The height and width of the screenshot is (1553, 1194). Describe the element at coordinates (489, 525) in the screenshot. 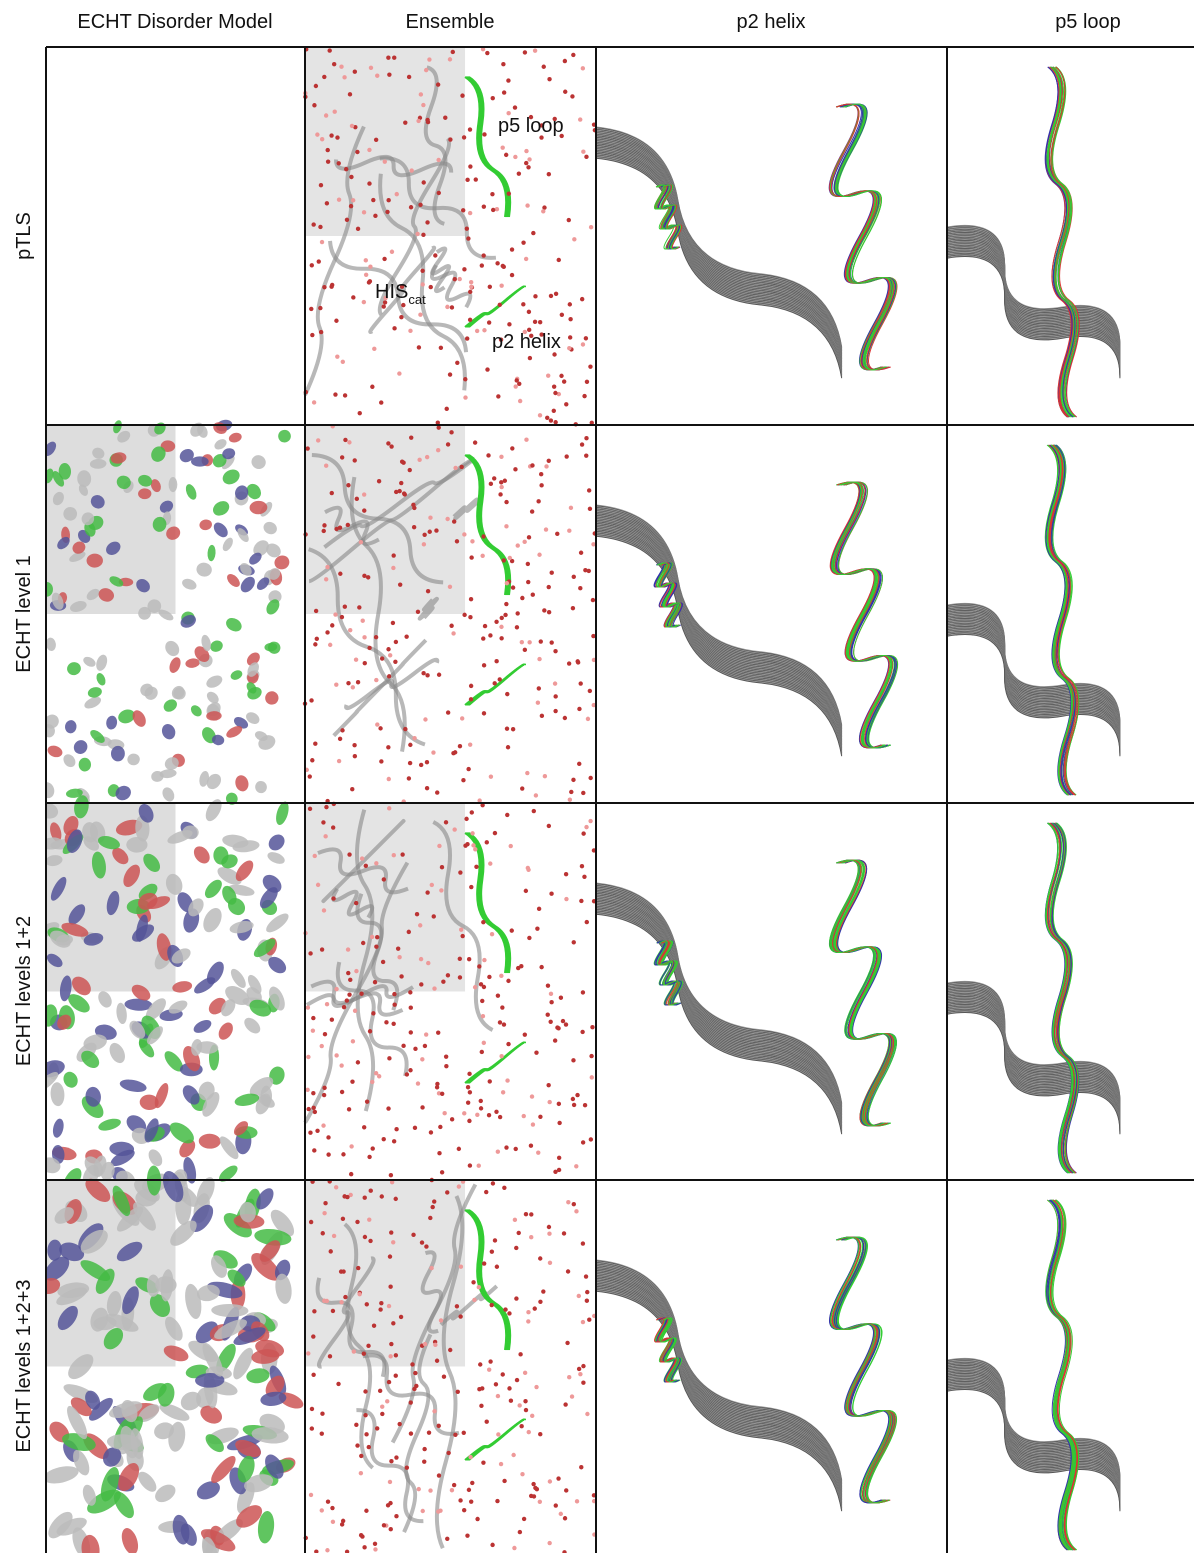

I see `loop` at that location.